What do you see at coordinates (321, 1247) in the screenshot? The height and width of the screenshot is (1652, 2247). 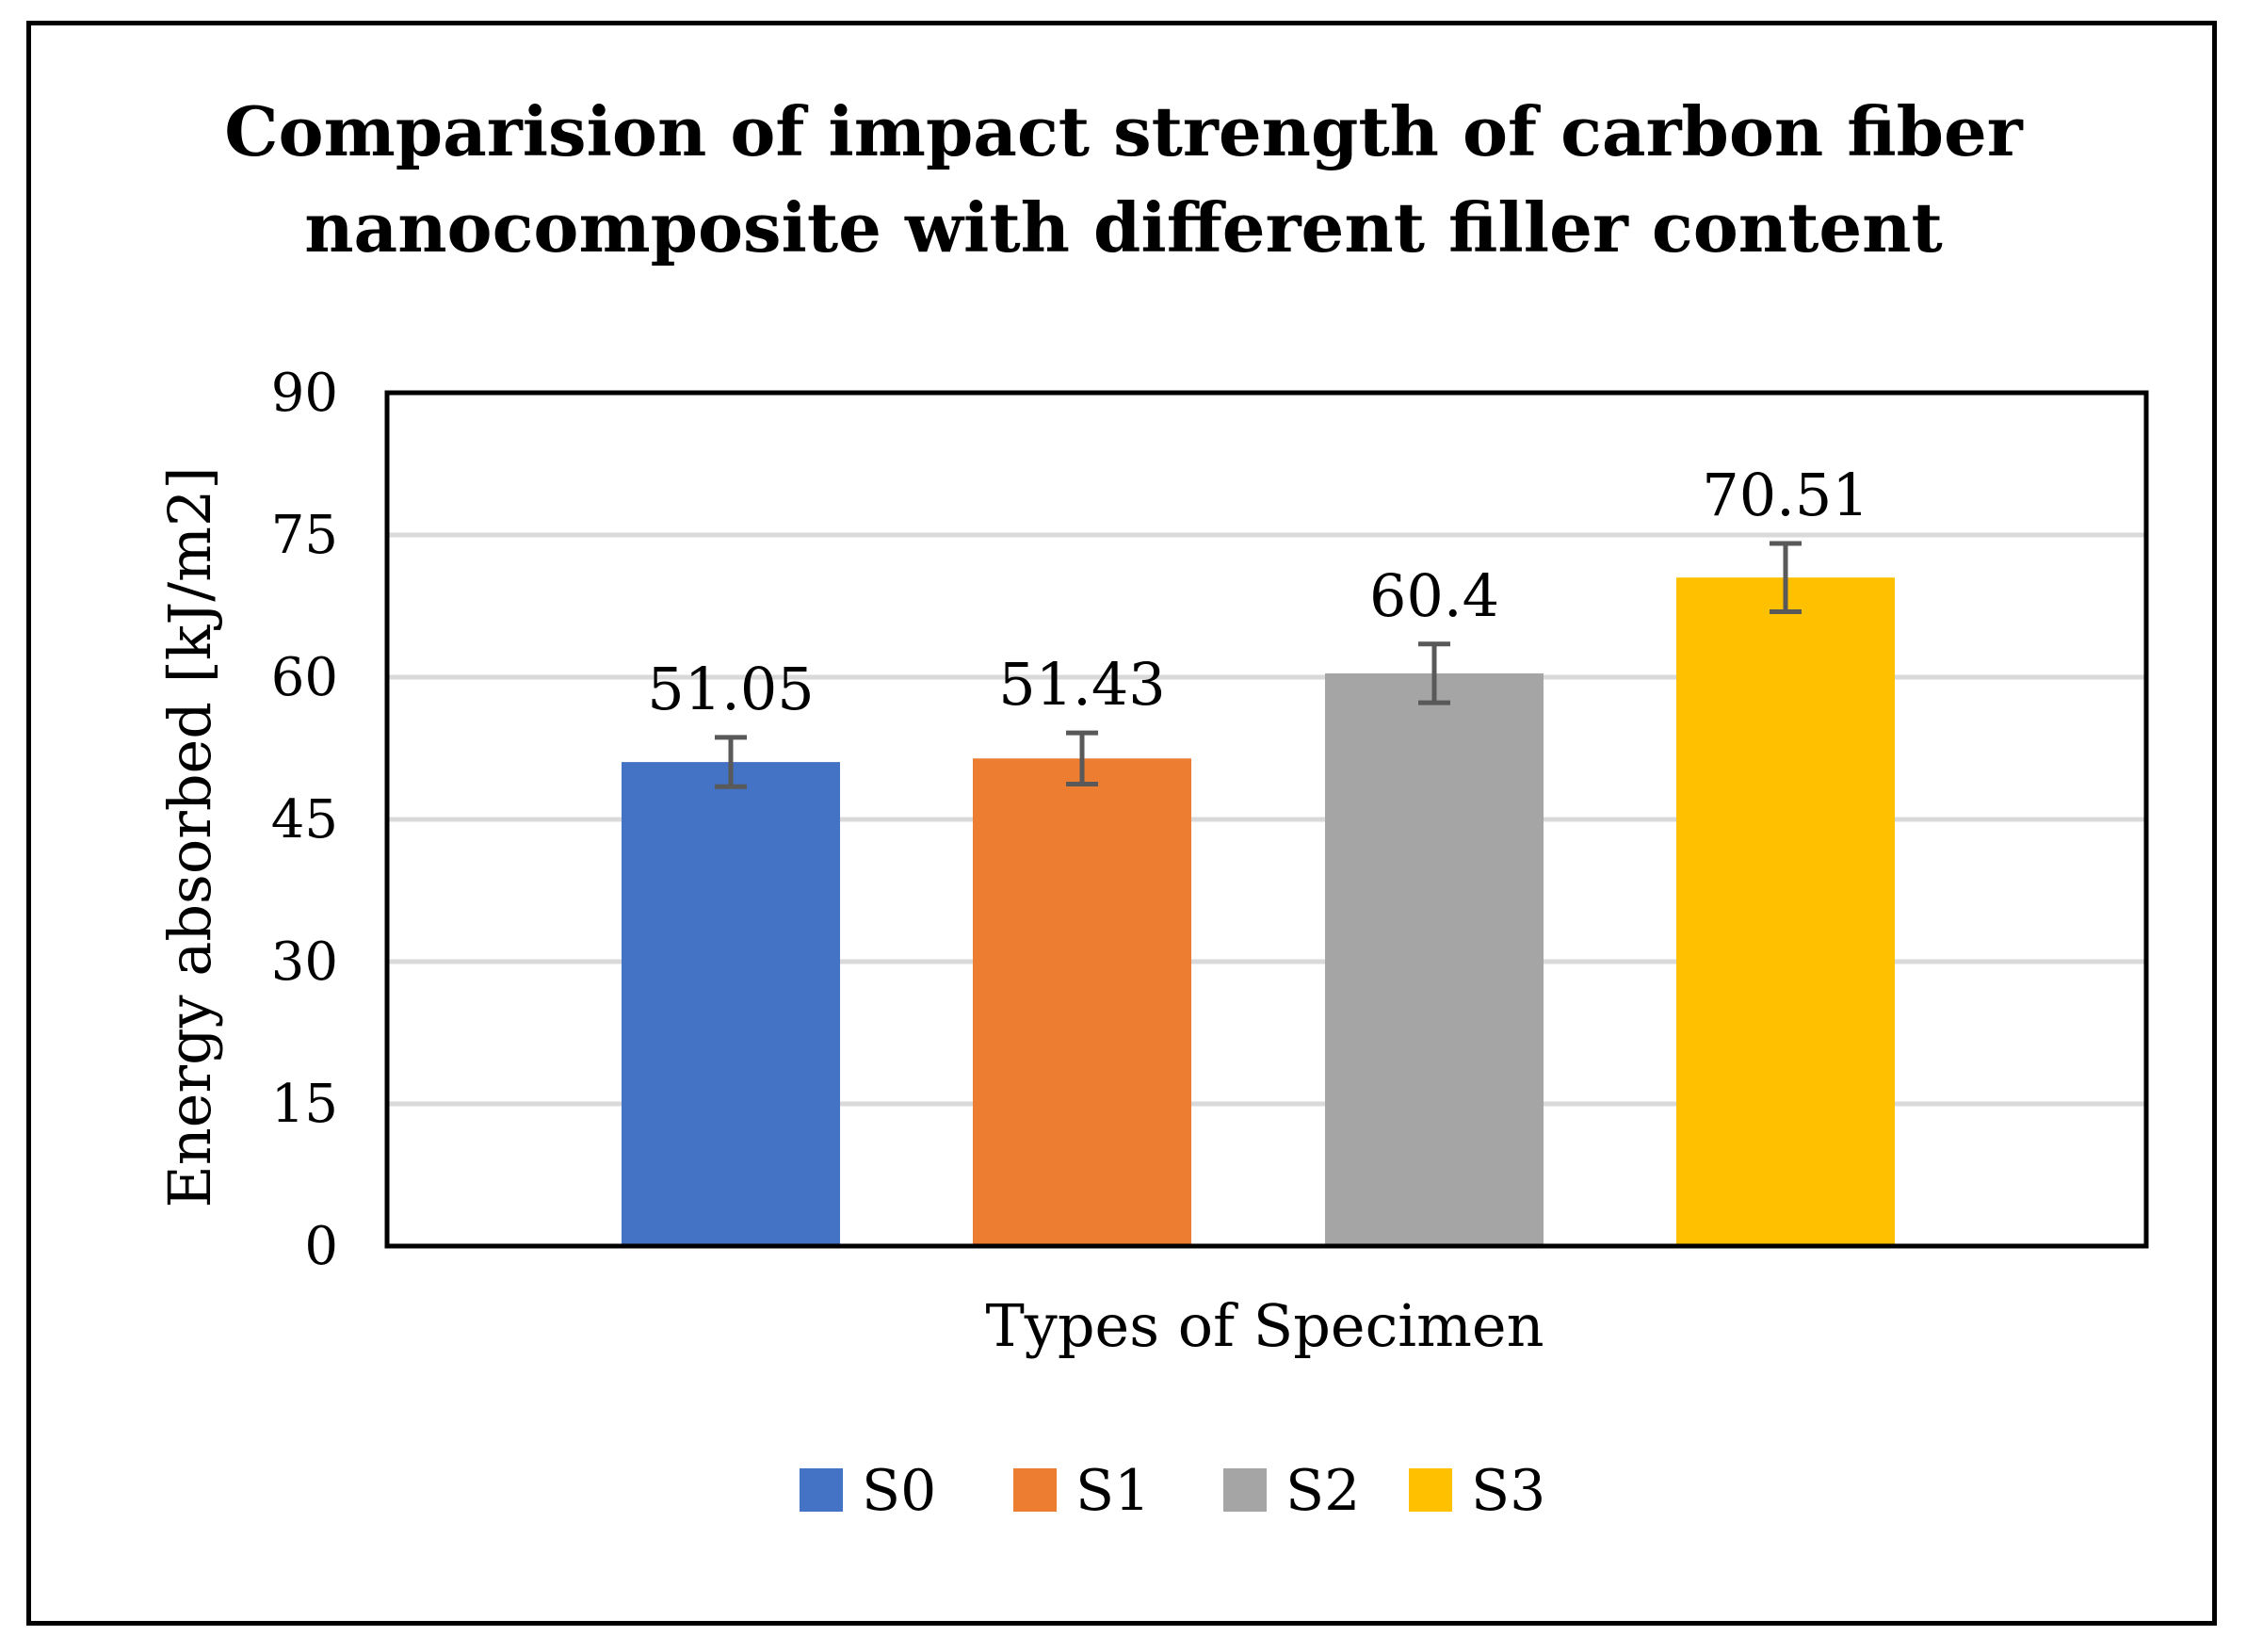 I see `y-tick-label: 0` at bounding box center [321, 1247].